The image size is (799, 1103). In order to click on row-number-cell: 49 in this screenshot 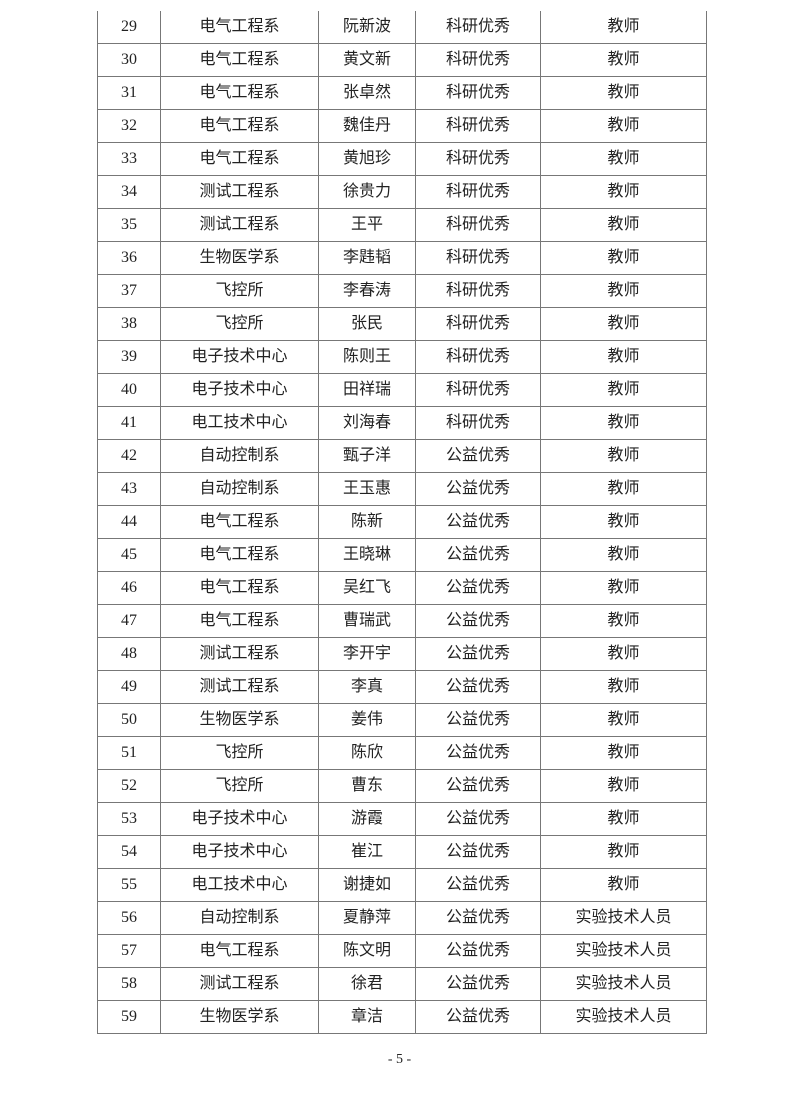, I will do `click(129, 687)`.